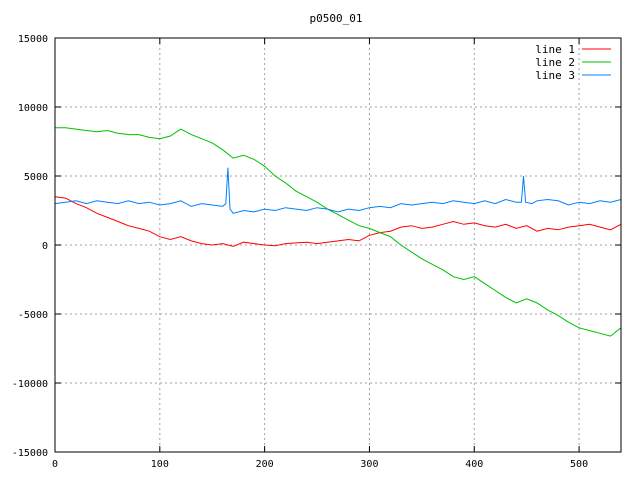 This screenshot has height=480, width=640. I want to click on y-tick-label: 5000, so click(36, 177).